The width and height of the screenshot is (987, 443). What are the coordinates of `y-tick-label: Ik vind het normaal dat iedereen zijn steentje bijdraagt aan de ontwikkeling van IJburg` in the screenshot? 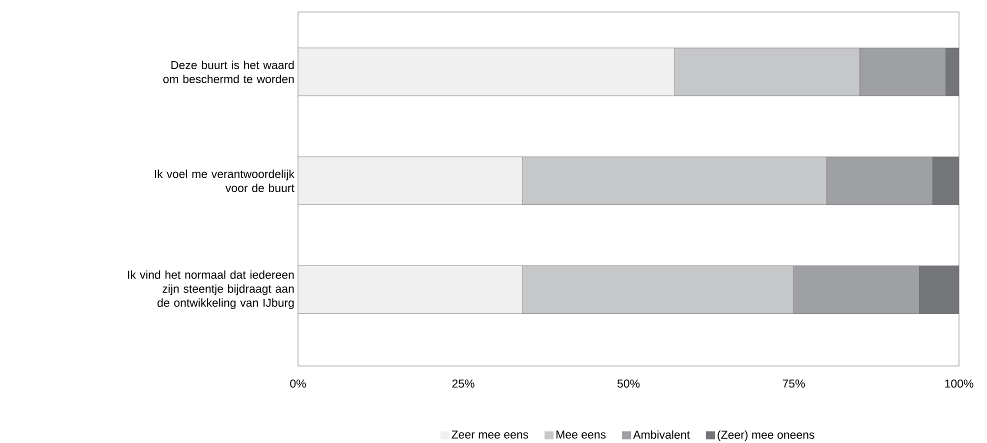 It's located at (211, 290).